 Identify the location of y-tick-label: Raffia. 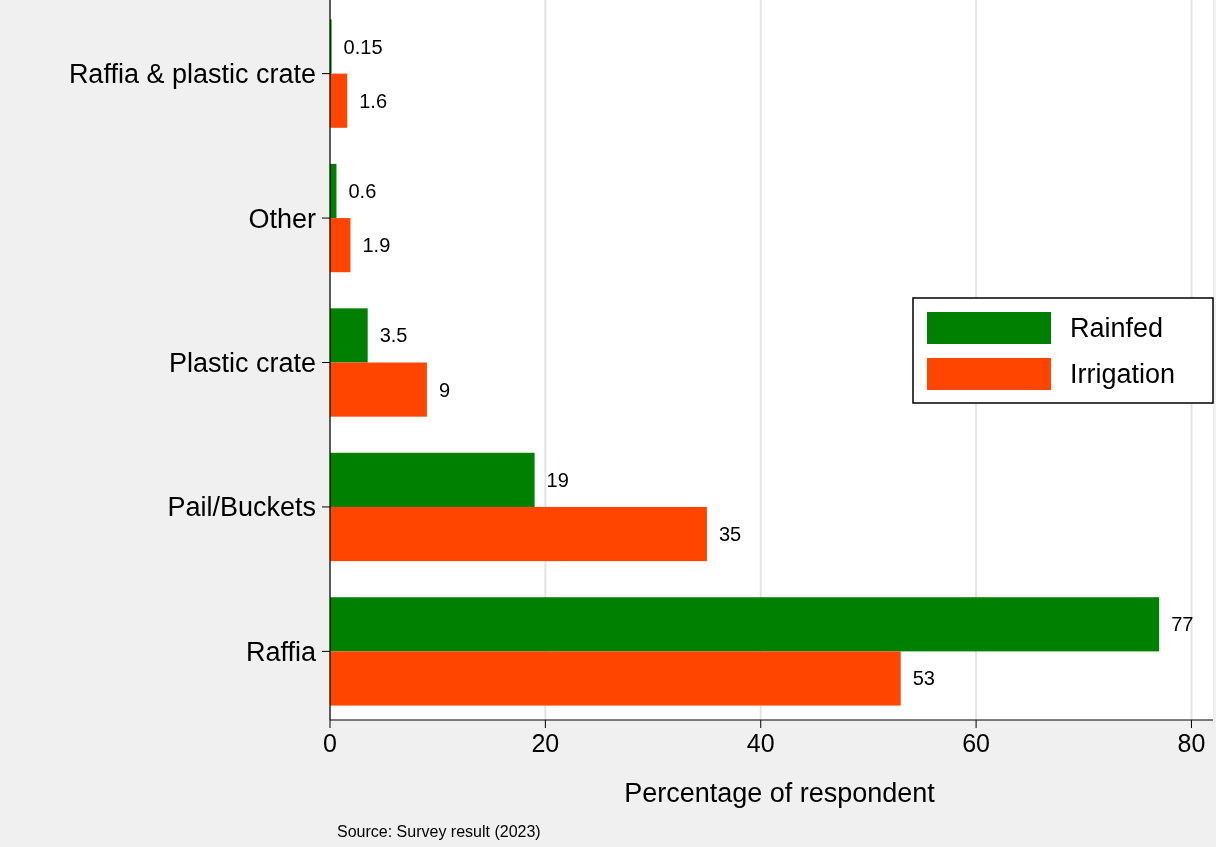
(281, 651).